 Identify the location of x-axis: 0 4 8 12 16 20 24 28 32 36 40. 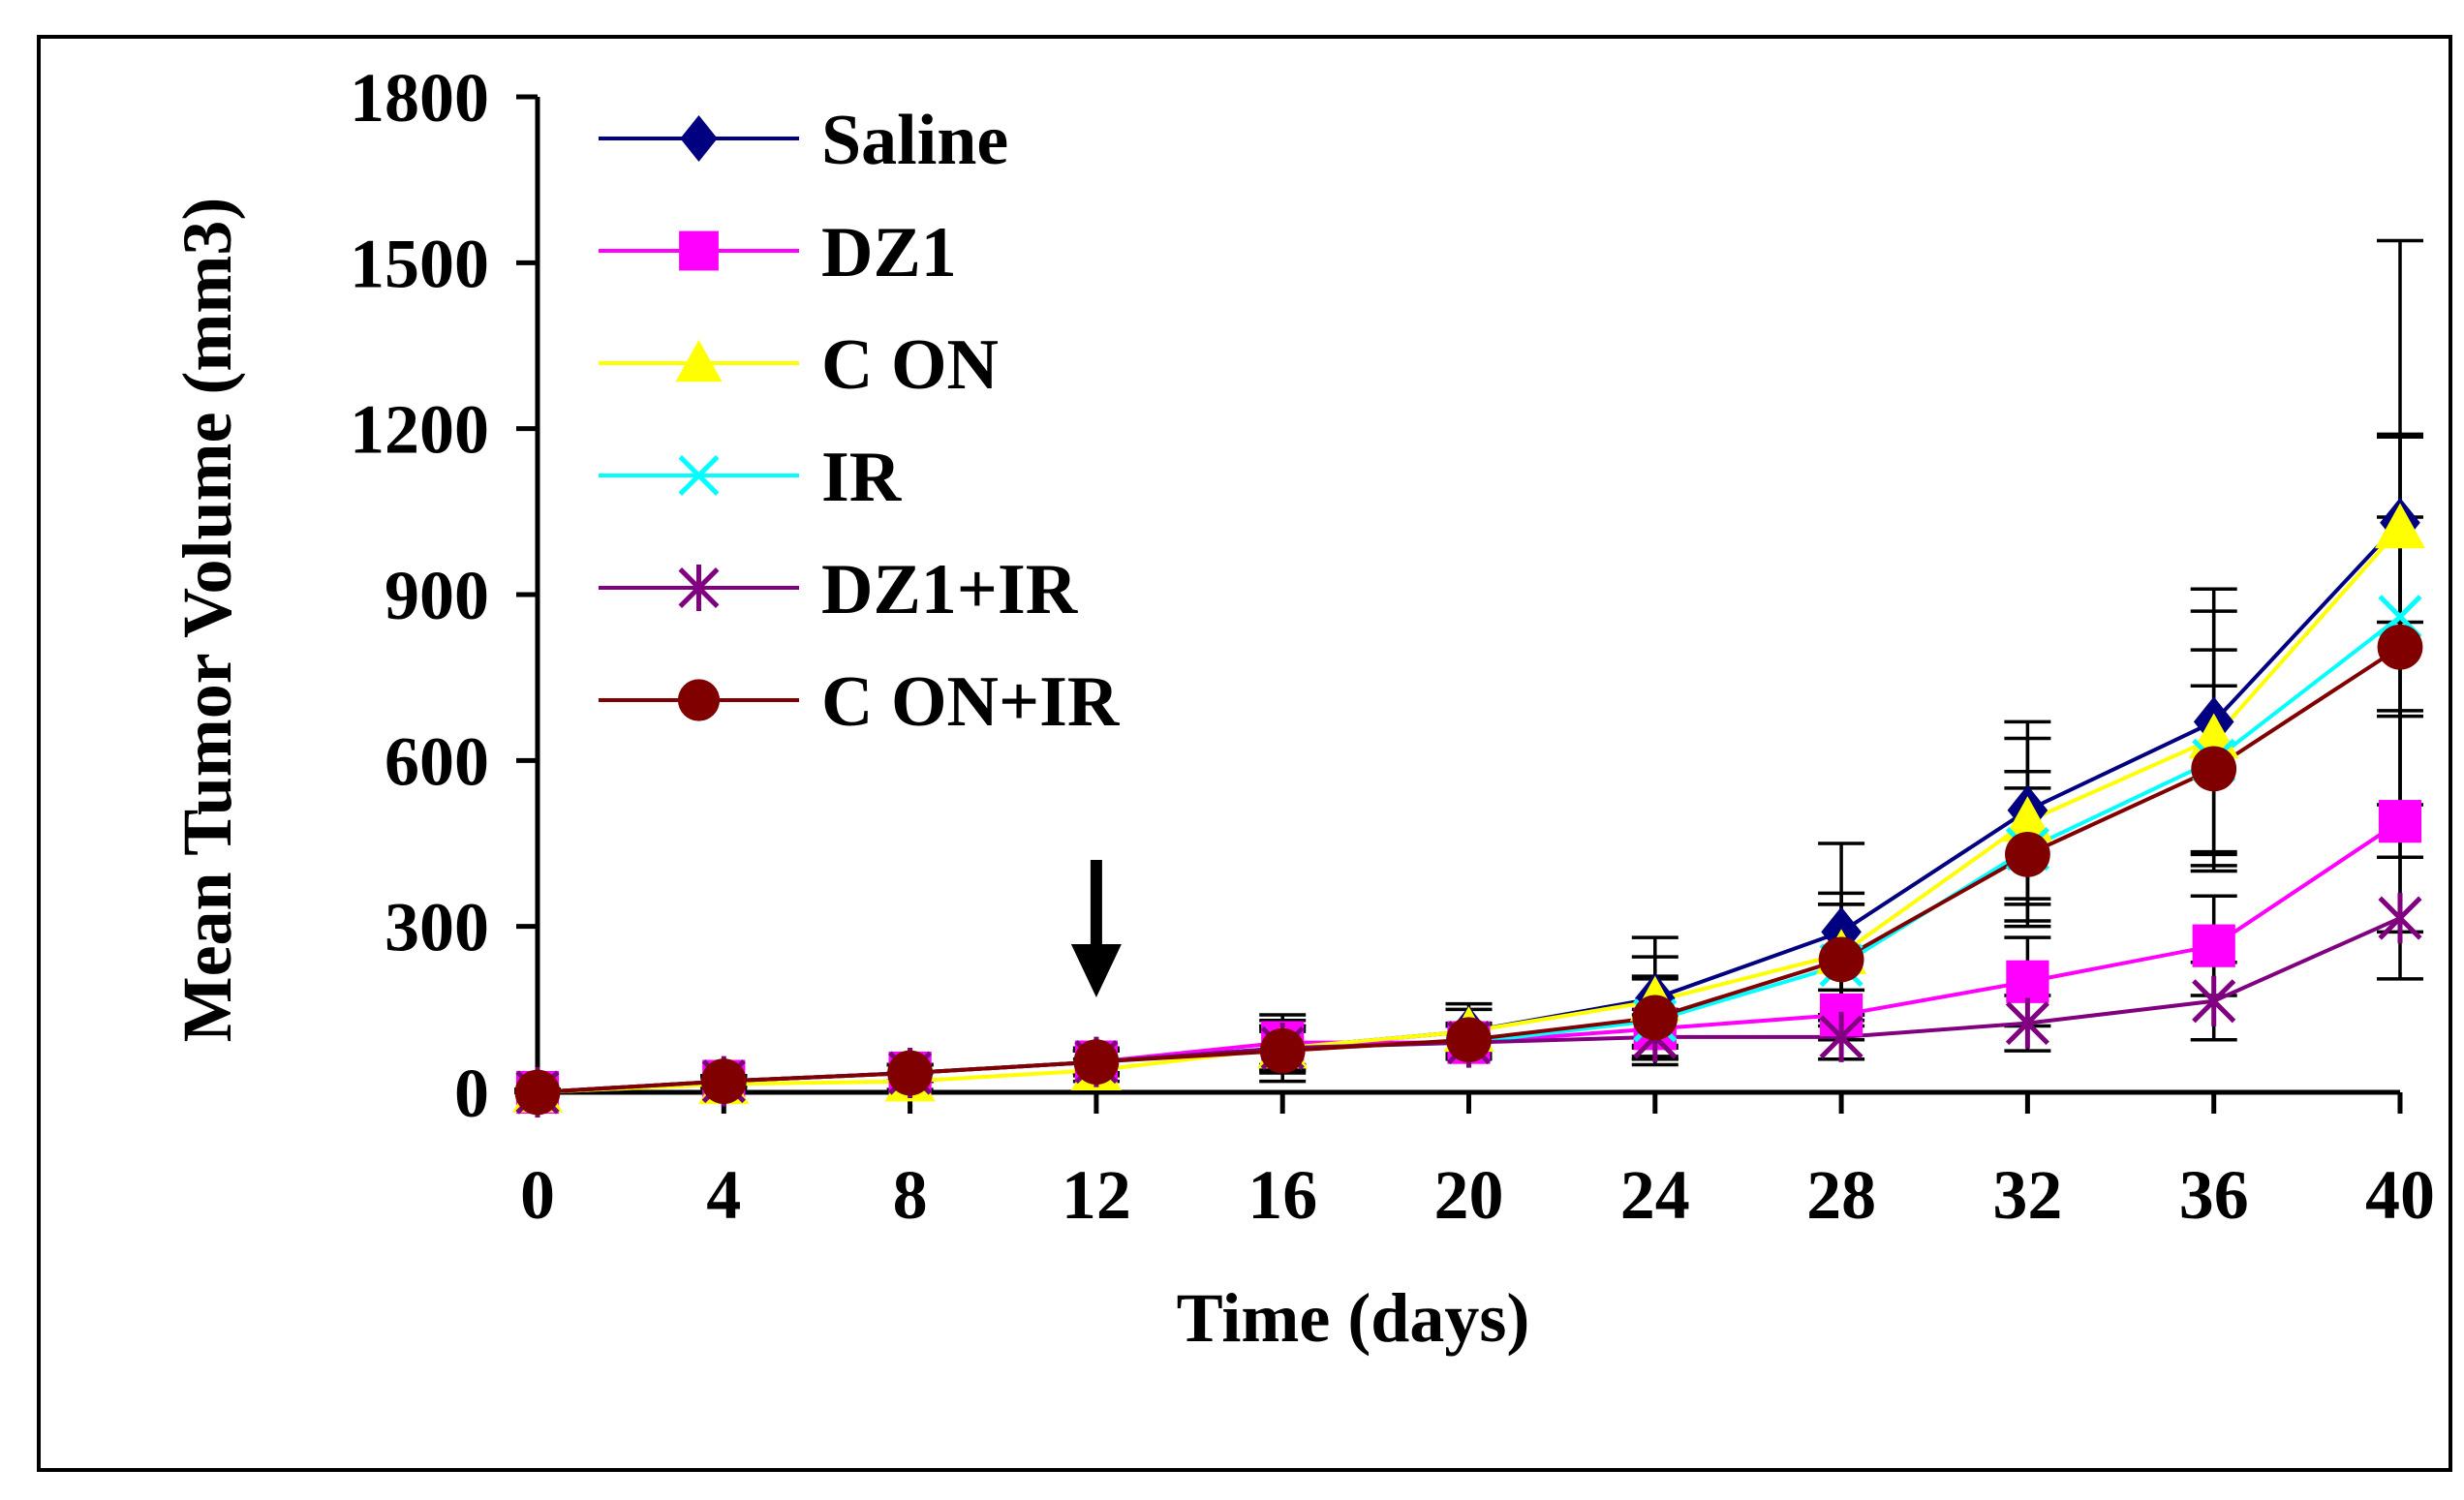
(1478, 1161).